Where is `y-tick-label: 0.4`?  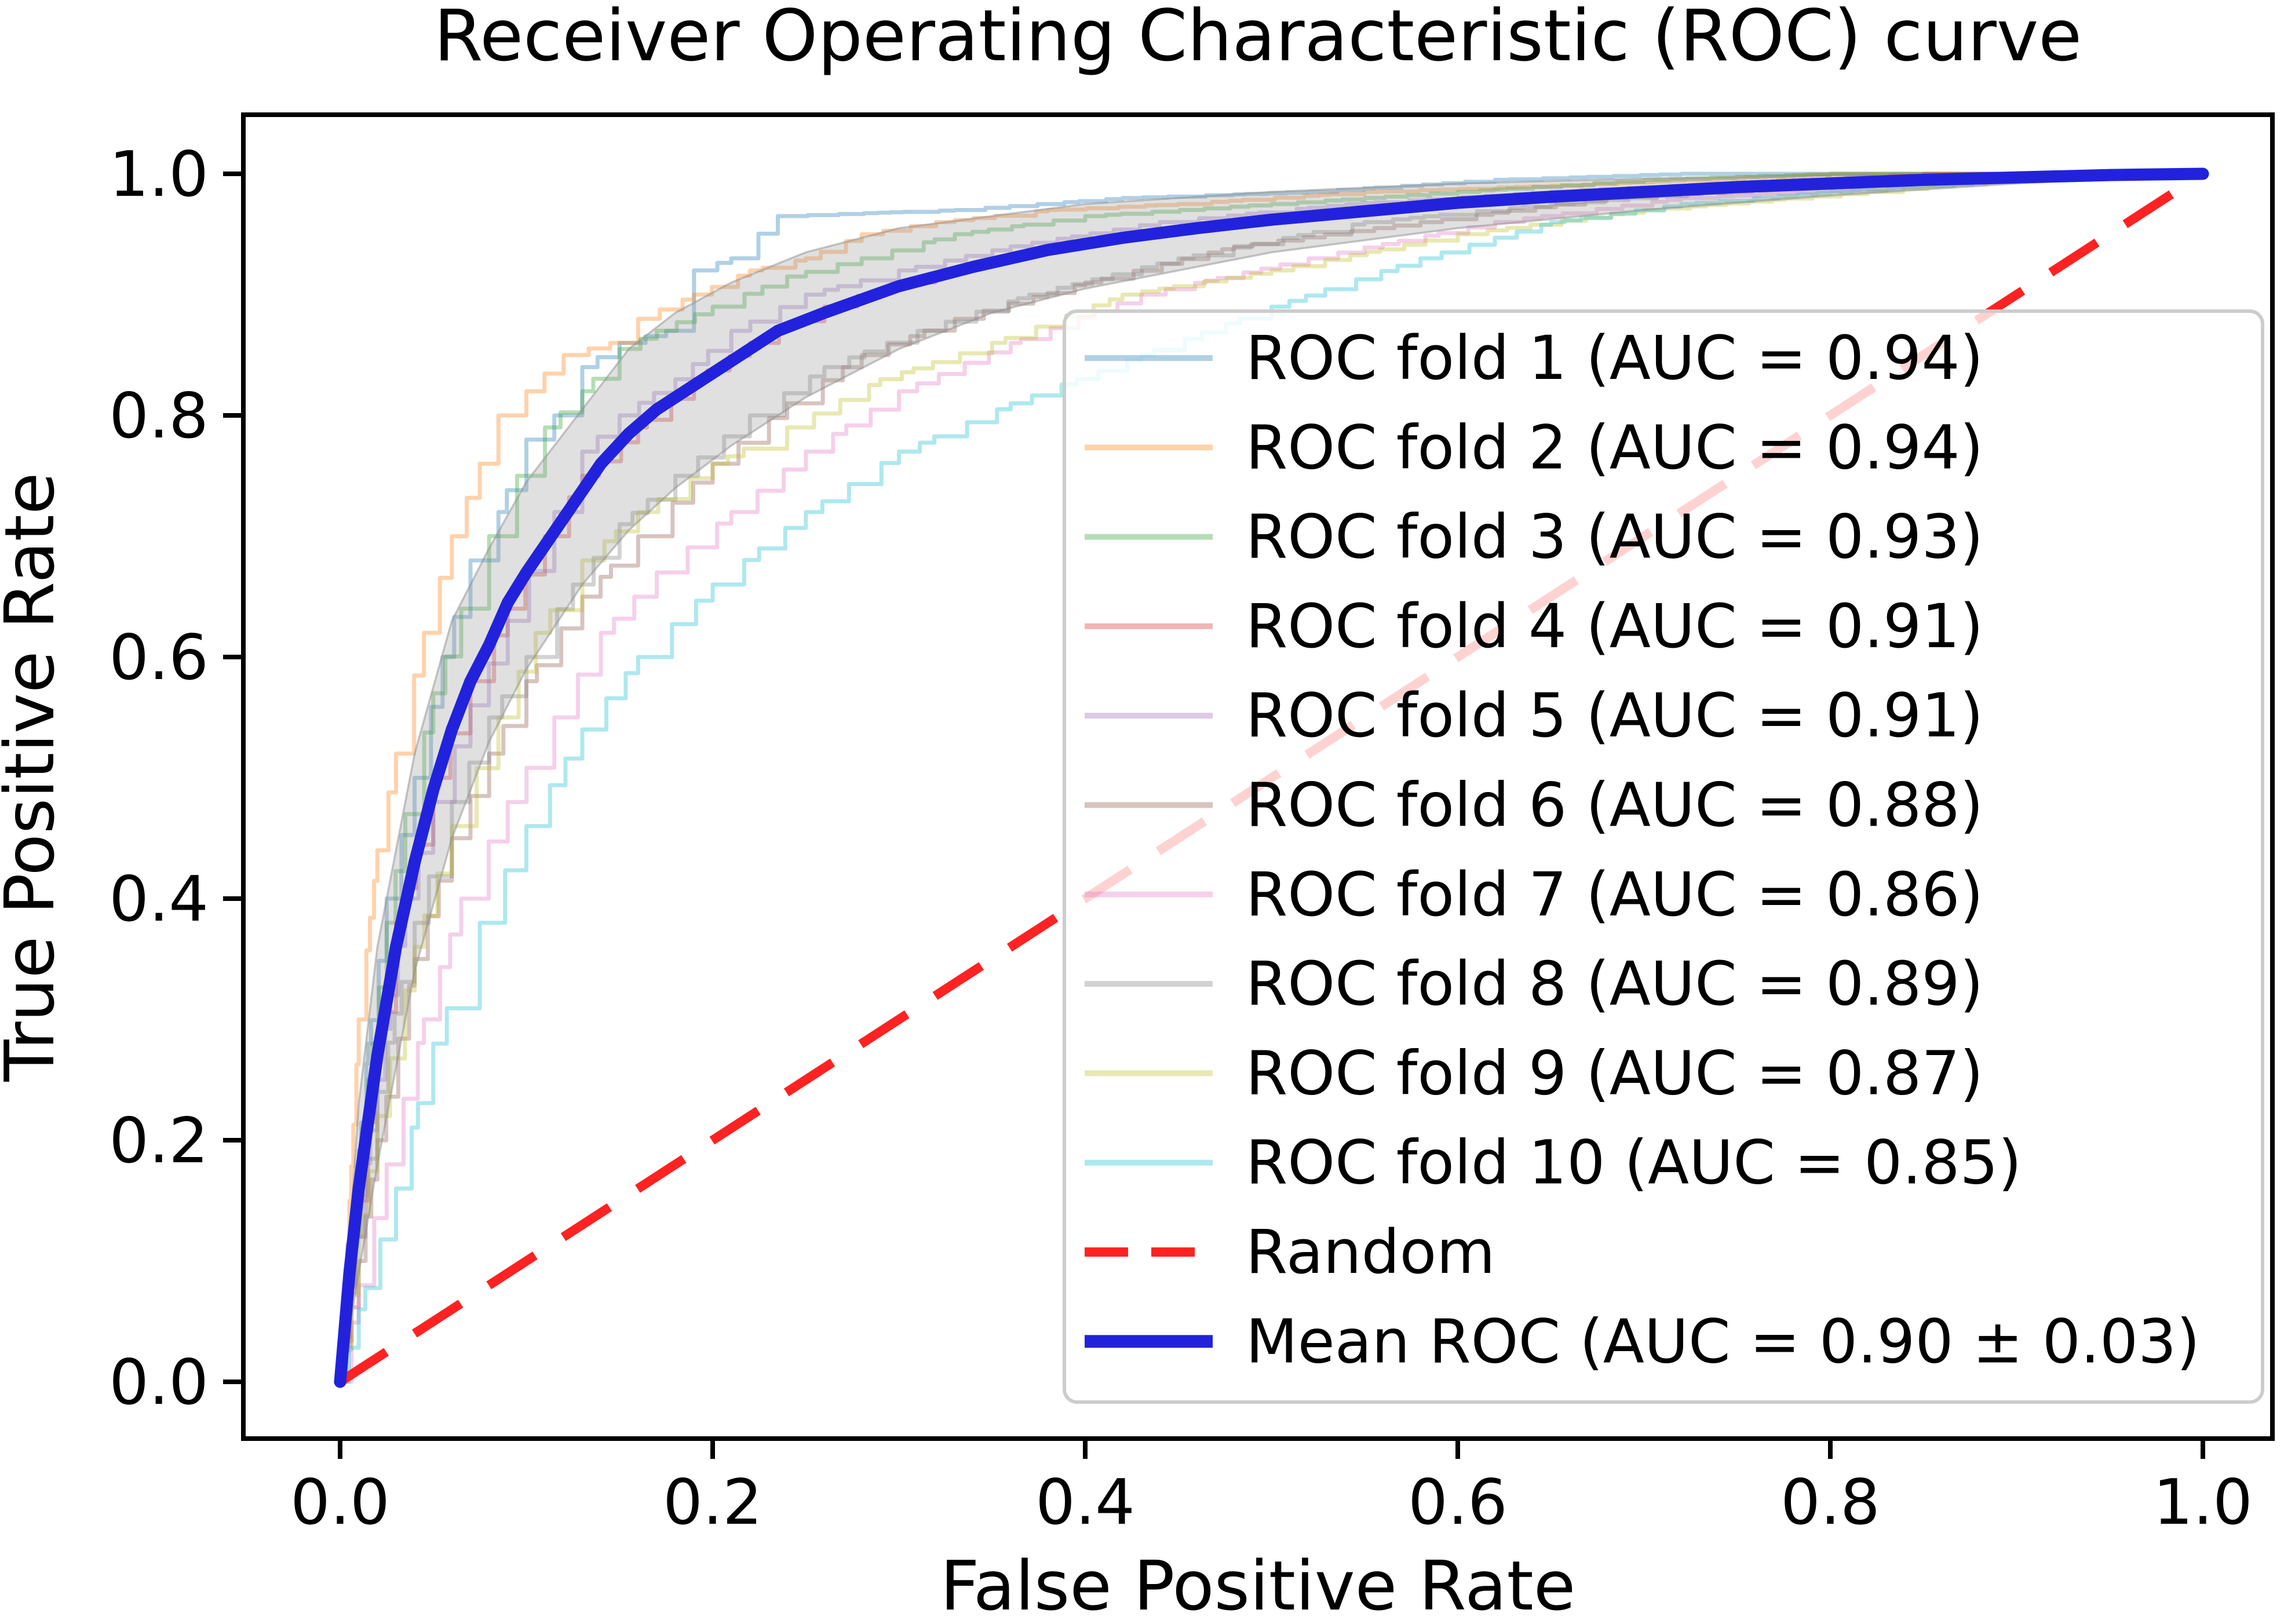
y-tick-label: 0.4 is located at coordinates (159, 899).